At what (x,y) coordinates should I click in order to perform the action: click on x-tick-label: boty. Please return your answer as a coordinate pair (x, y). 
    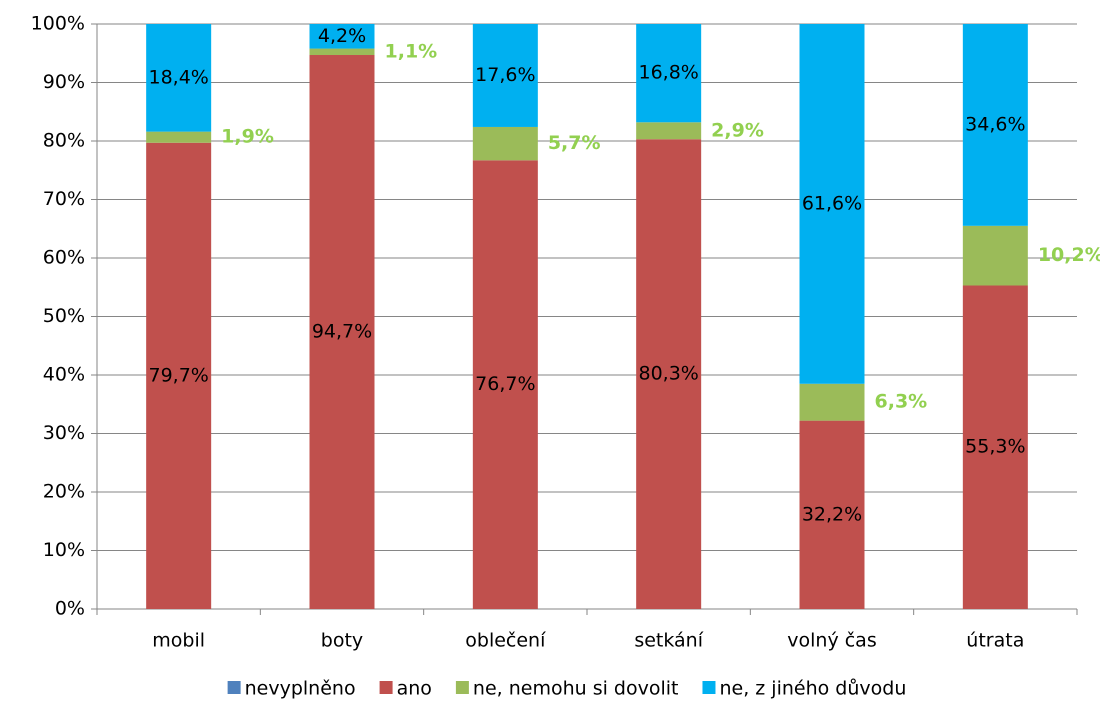
    Looking at the image, I should click on (342, 641).